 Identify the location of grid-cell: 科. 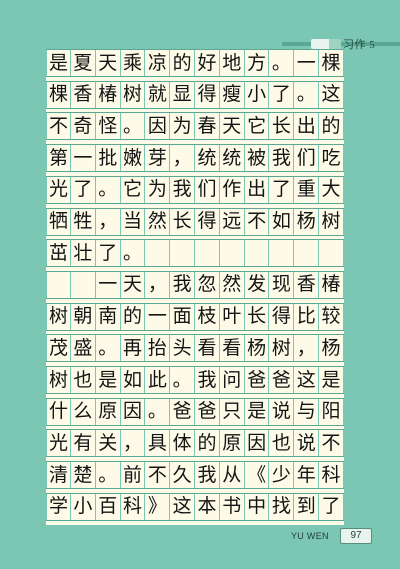
(133, 506).